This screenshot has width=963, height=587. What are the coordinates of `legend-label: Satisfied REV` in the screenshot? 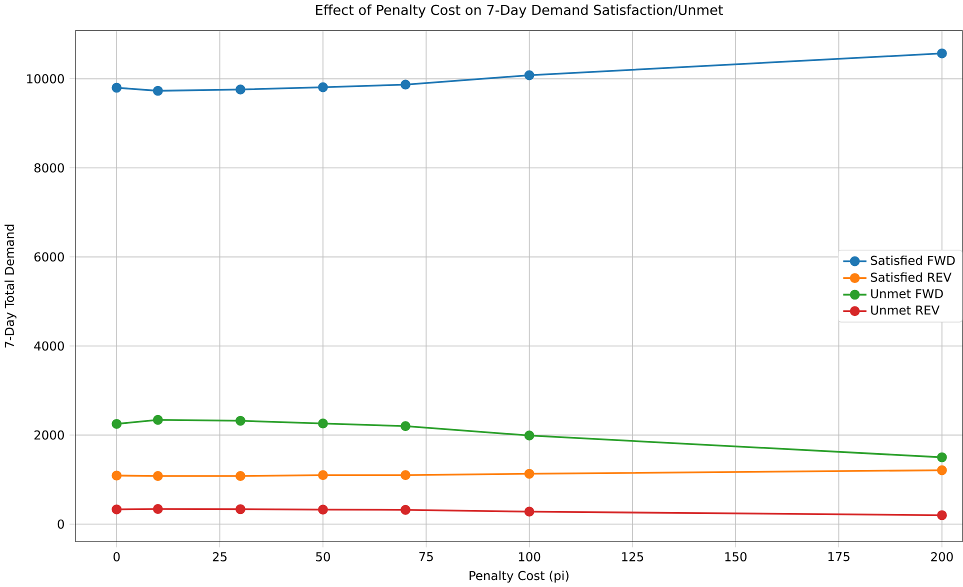 It's located at (911, 277).